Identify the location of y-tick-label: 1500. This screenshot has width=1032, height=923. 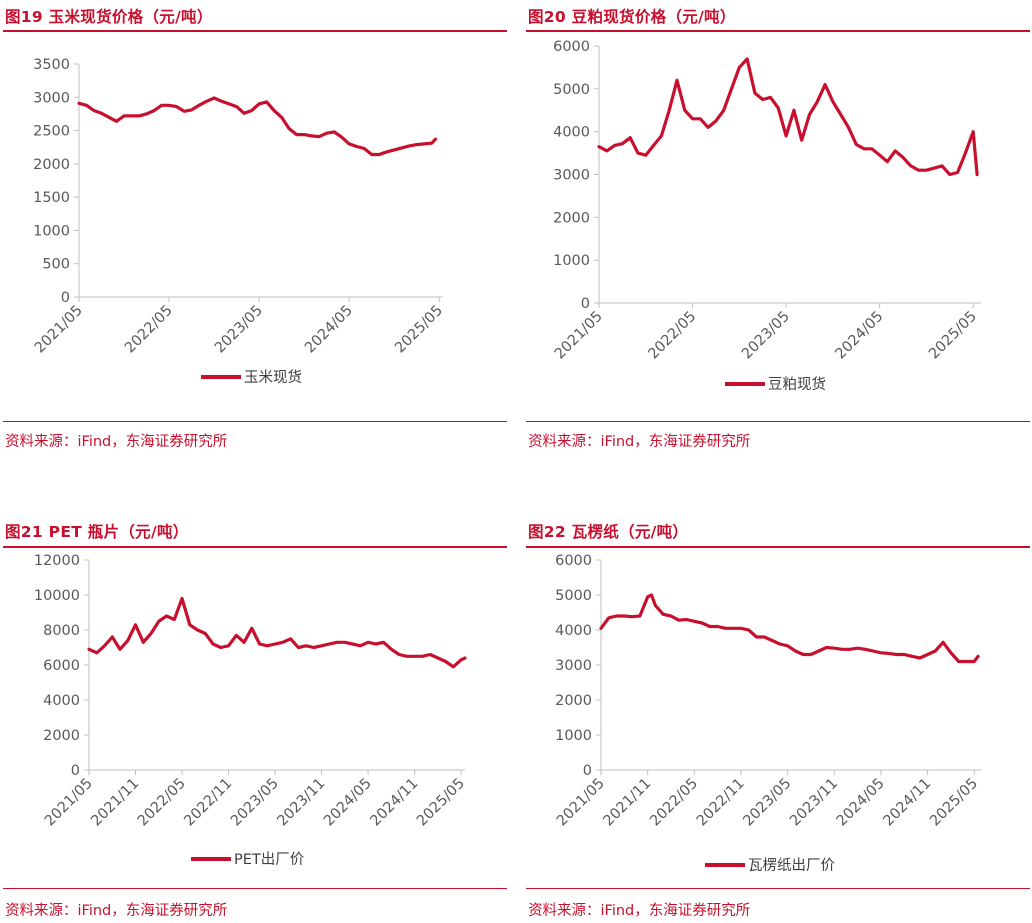
(51, 198).